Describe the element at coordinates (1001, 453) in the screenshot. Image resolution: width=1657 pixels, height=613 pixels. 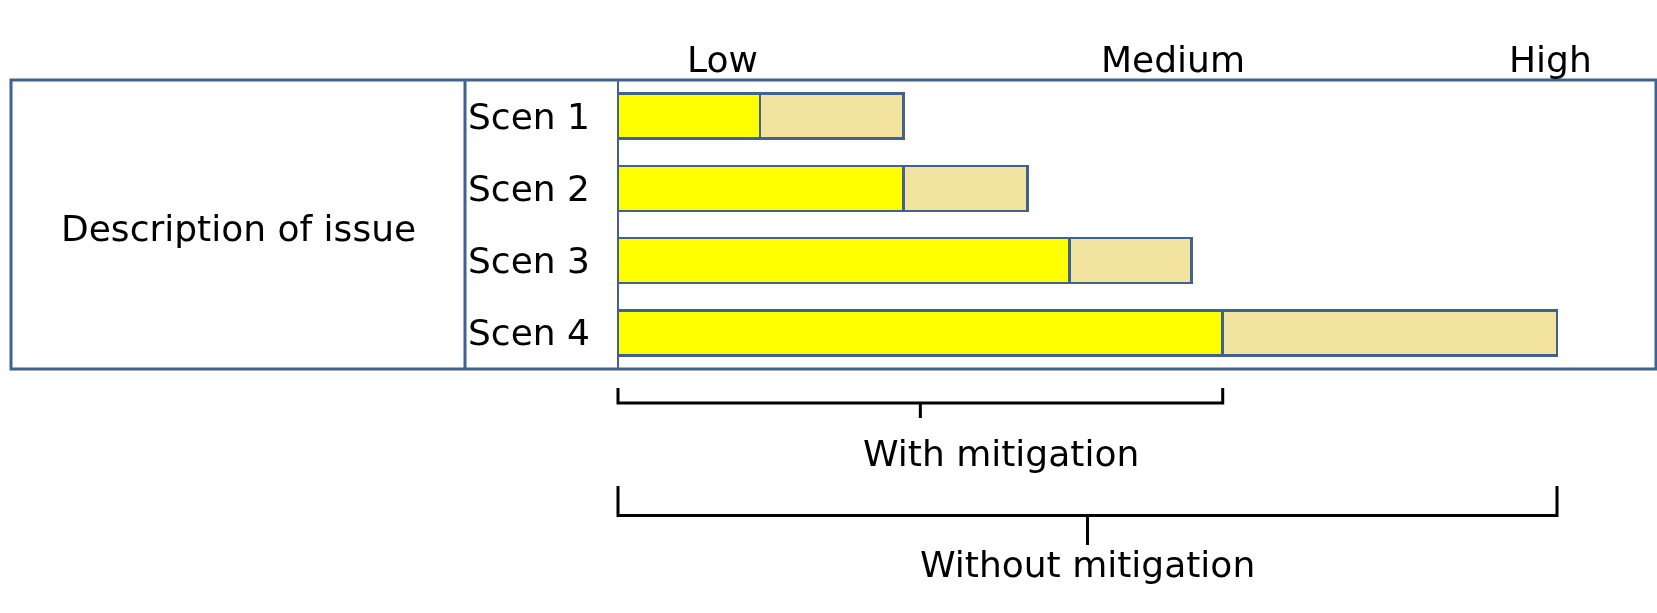
I see `text: With mitigation` at that location.